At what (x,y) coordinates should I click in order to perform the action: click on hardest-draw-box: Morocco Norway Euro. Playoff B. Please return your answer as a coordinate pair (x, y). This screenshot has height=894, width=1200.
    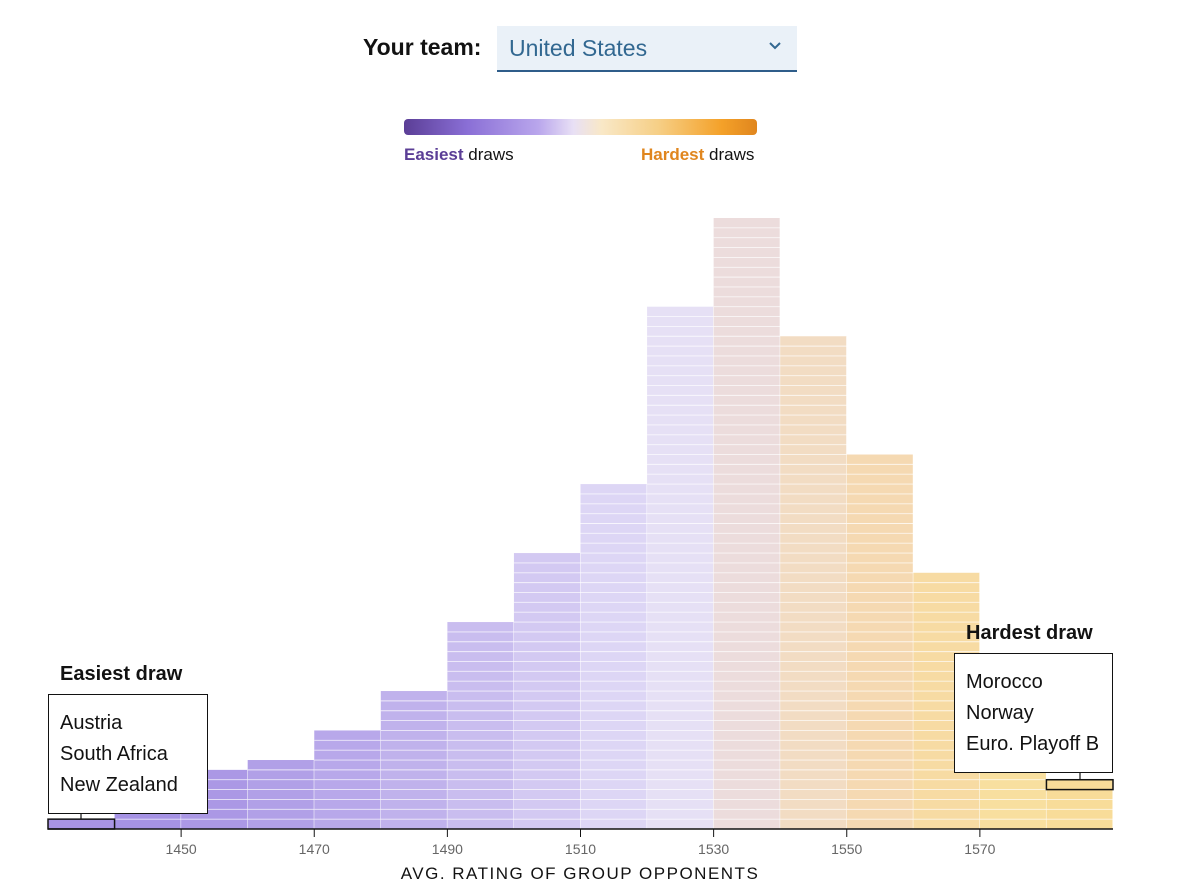
    Looking at the image, I should click on (1033, 713).